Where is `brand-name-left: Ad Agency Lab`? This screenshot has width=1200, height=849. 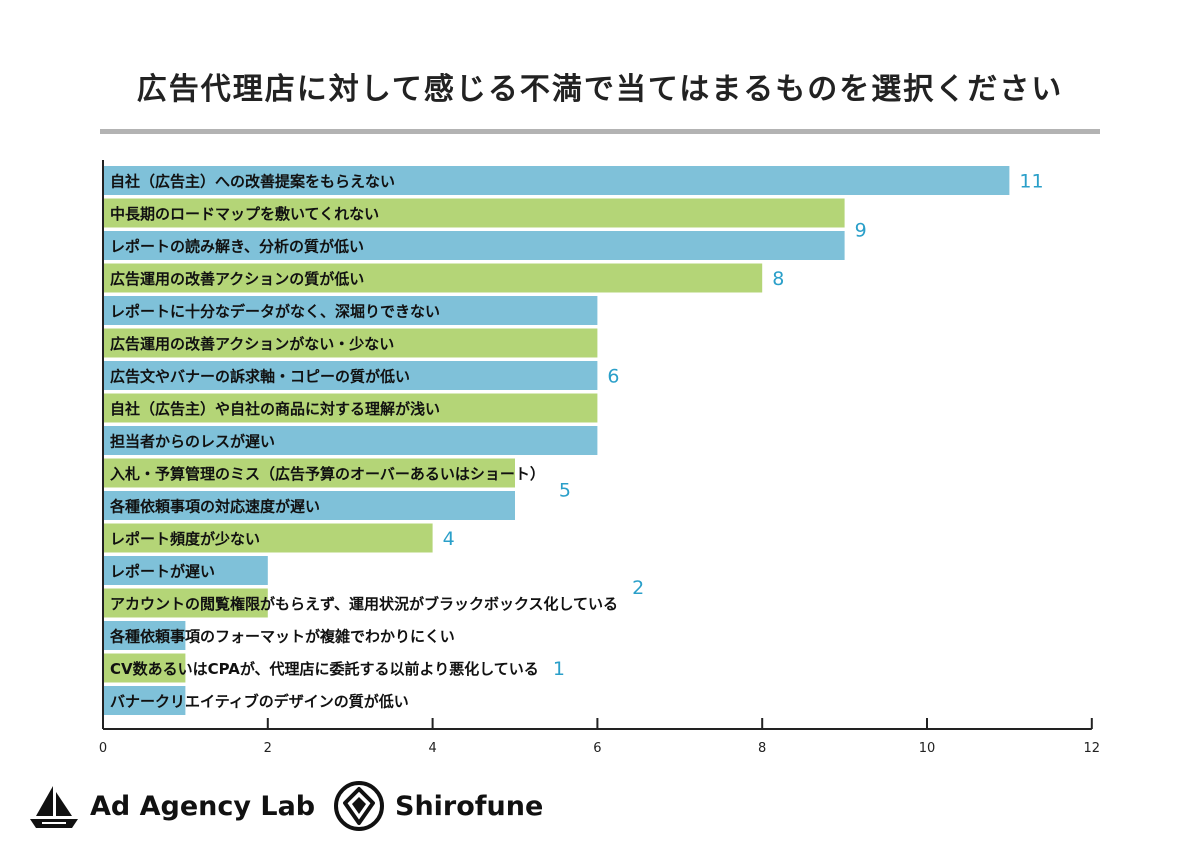 brand-name-left: Ad Agency Lab is located at coordinates (203, 806).